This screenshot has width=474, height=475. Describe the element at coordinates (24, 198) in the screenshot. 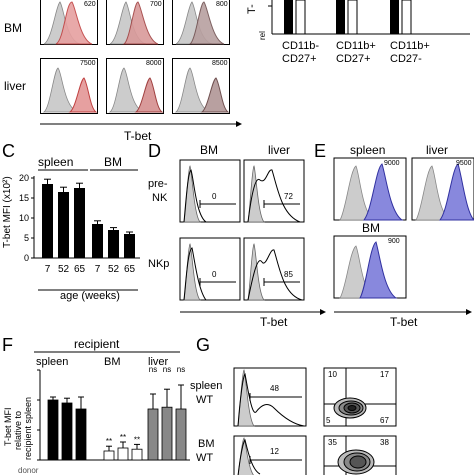

I see `y-tick-label: 15` at that location.